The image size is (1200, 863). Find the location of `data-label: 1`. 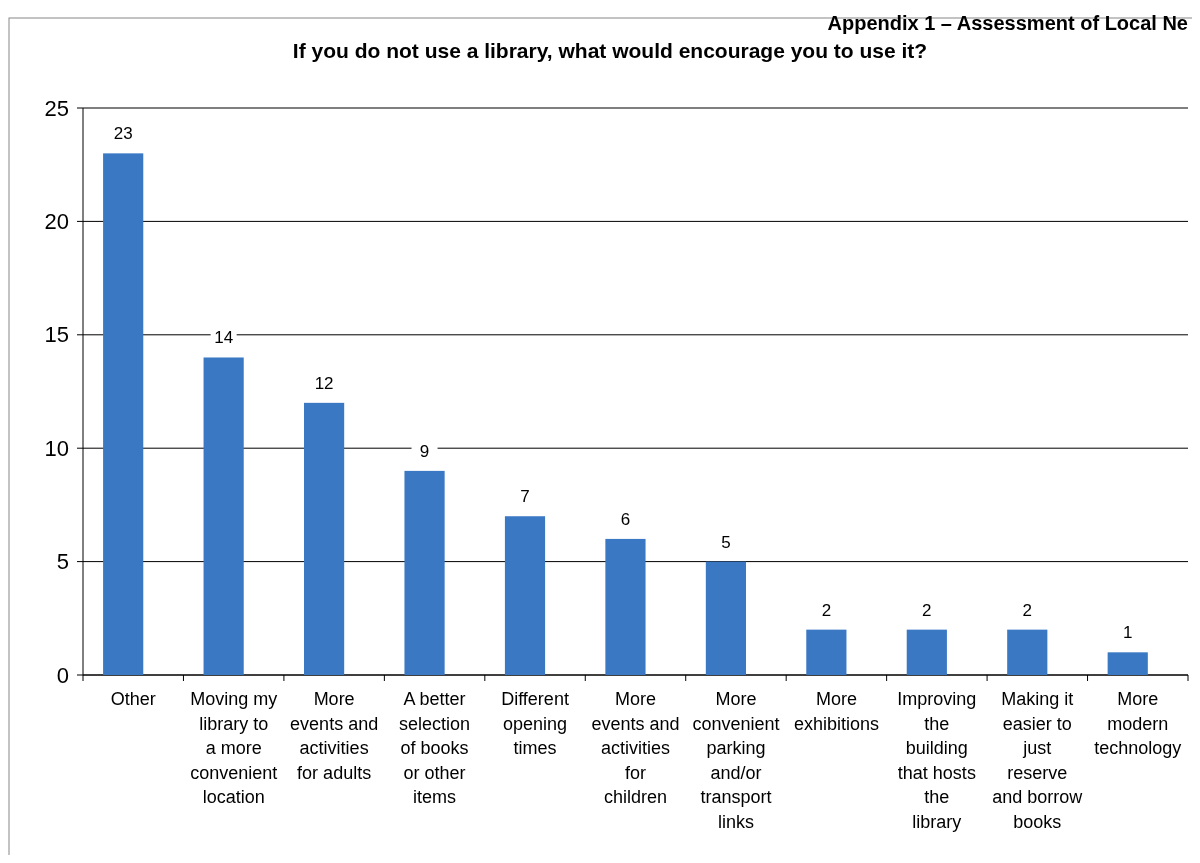

data-label: 1 is located at coordinates (1127, 633).